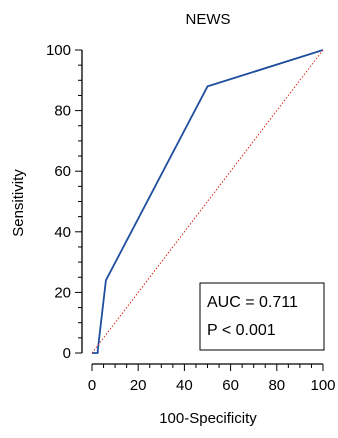  I want to click on y-axis-label: Sensitivity, so click(18, 203).